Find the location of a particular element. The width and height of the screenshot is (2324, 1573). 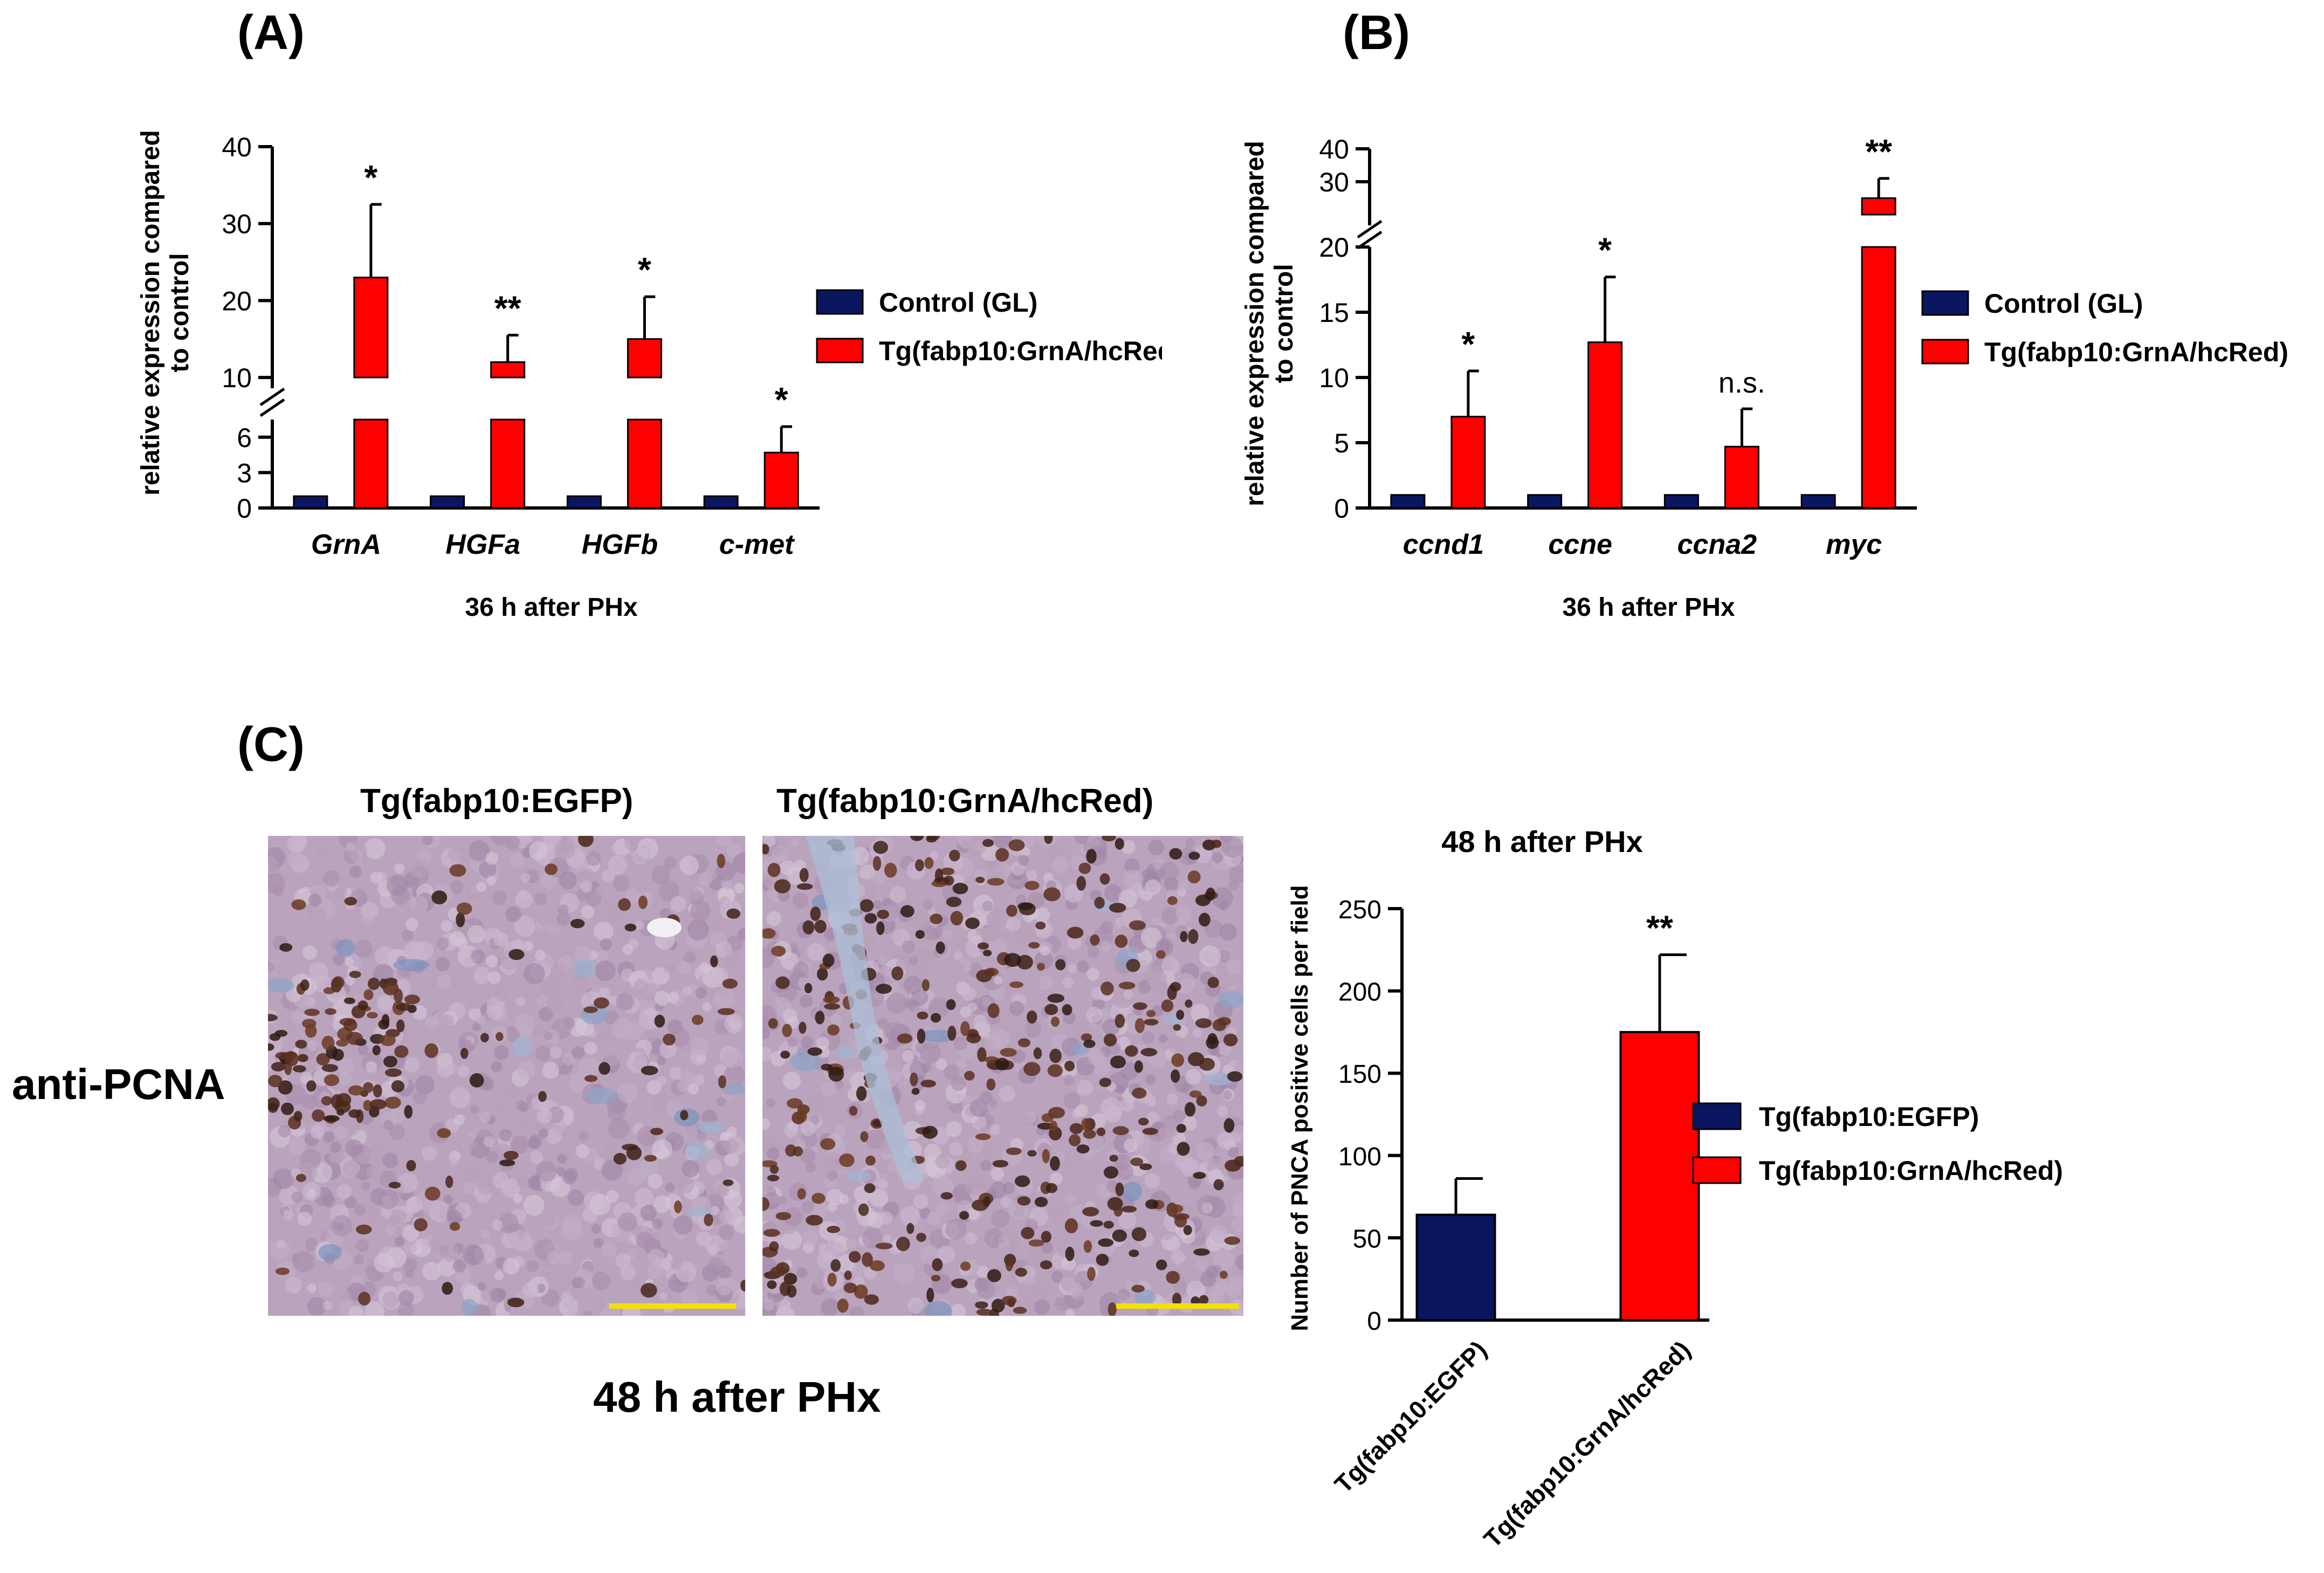

chart-b-legend-label: Tg(fabp10:GrnA/hcRed) is located at coordinates (2136, 352).